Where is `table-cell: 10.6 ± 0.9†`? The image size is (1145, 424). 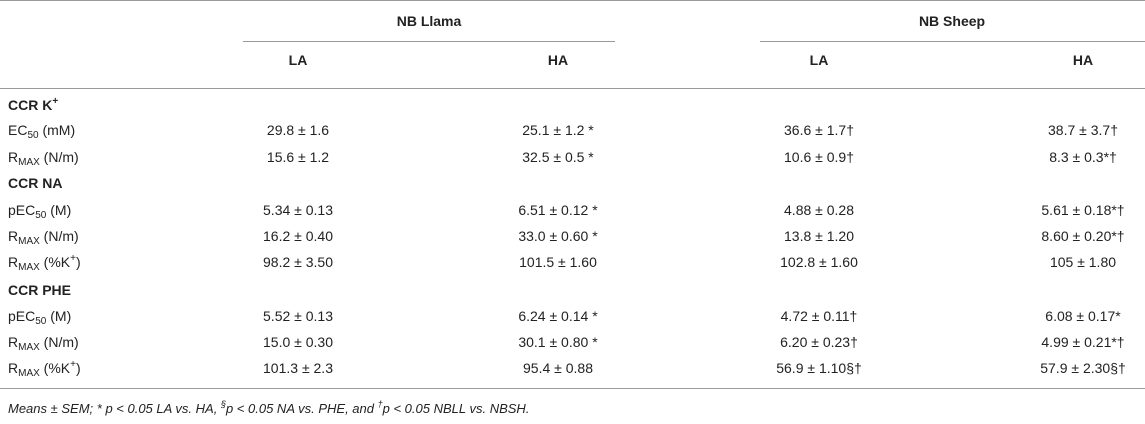 table-cell: 10.6 ± 0.9† is located at coordinates (819, 157).